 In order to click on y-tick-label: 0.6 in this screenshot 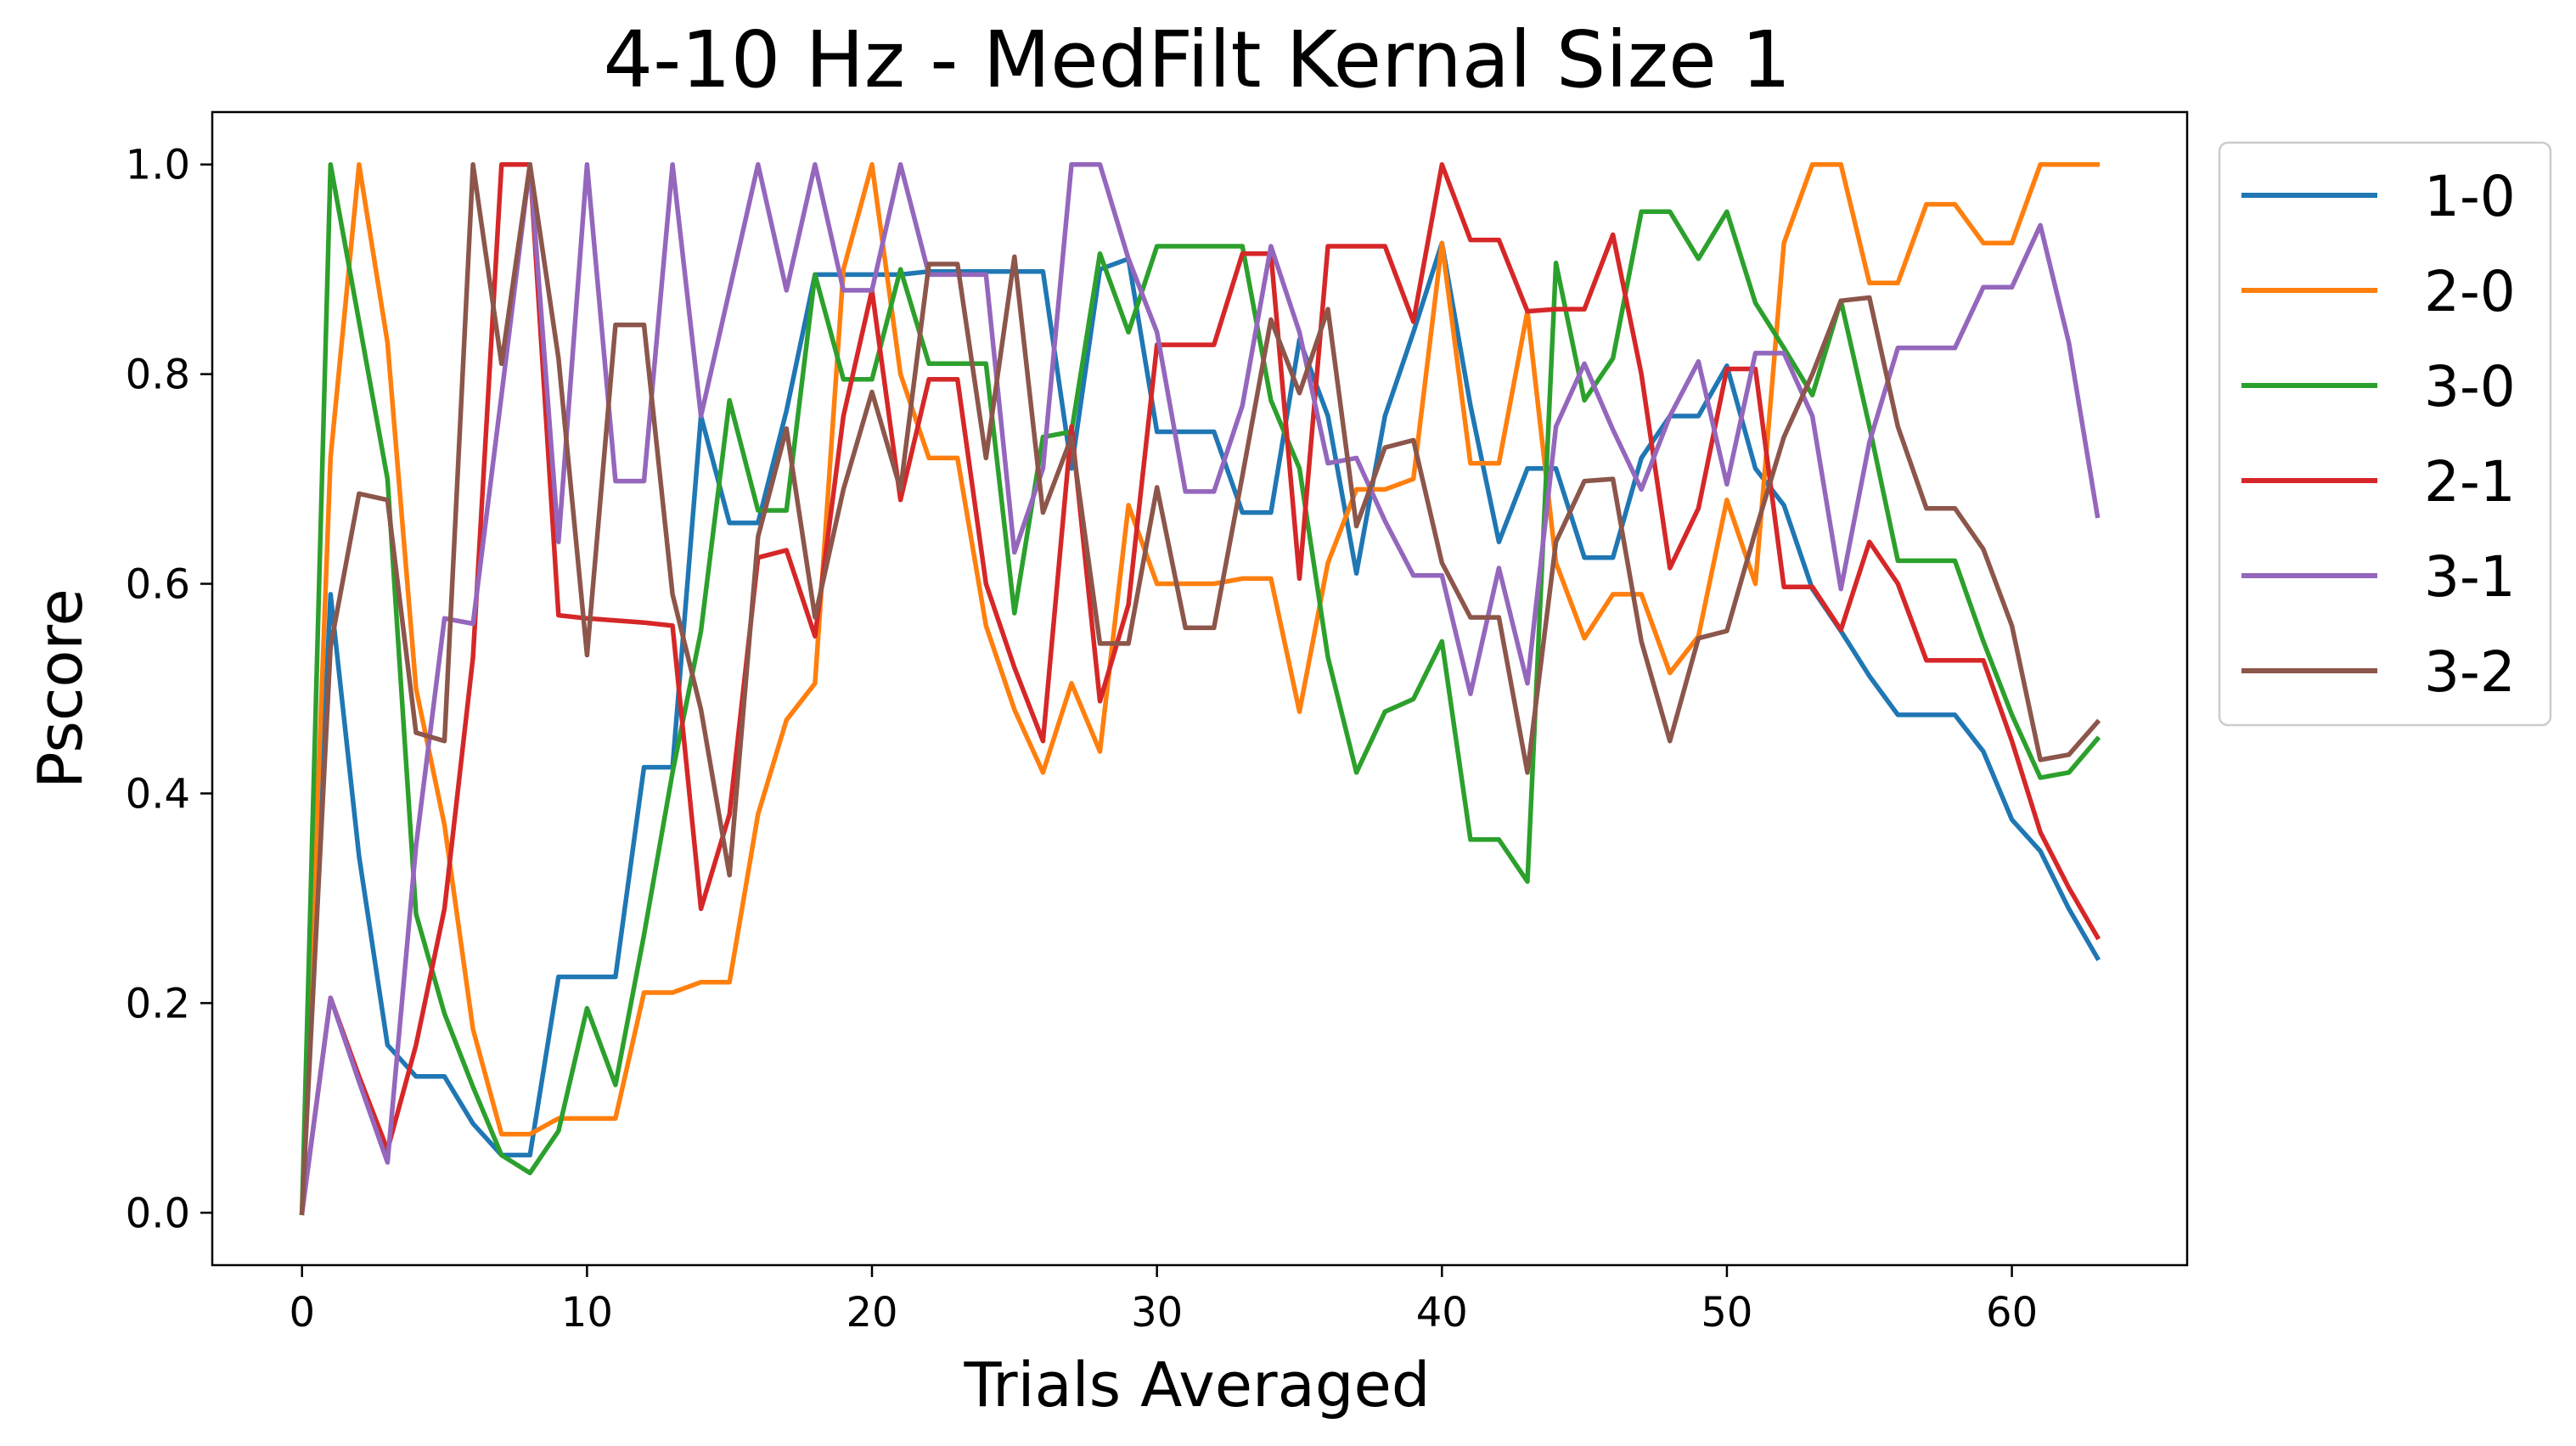, I will do `click(158, 585)`.